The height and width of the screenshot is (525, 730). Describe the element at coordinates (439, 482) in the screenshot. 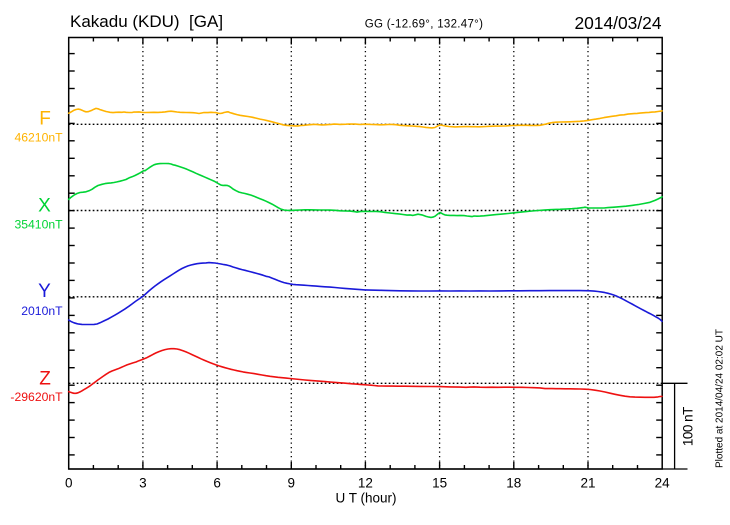

I see `svg-text: 15` at that location.